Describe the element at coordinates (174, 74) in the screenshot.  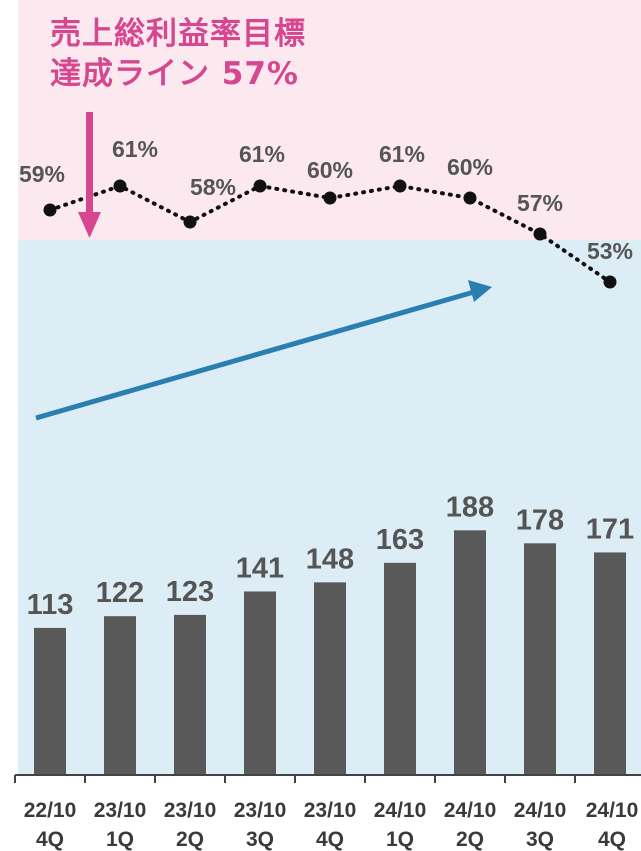
I see `target-annotation-line2: 達成ライン 57%` at that location.